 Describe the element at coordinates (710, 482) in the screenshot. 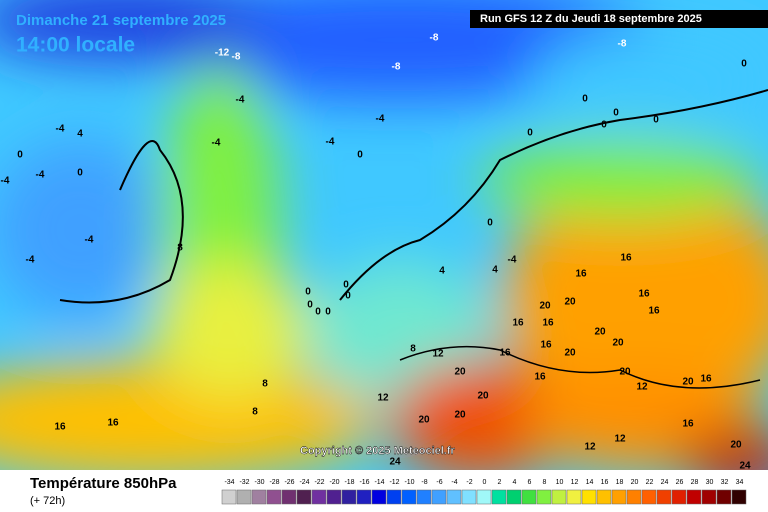

I see `scale-label: 30` at that location.